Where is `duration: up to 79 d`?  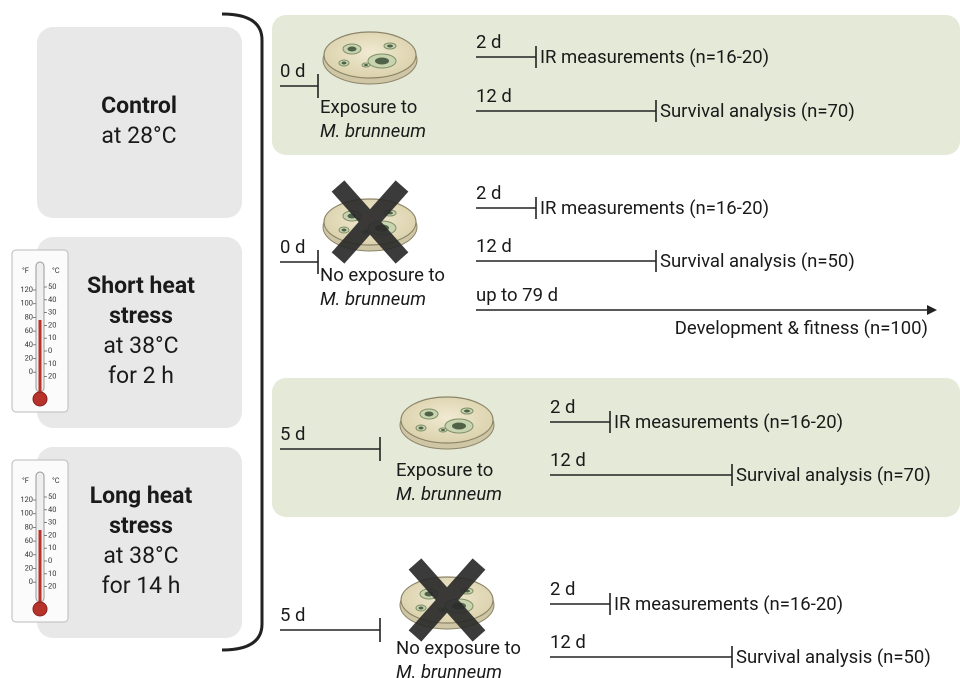
duration: up to 79 d is located at coordinates (517, 295).